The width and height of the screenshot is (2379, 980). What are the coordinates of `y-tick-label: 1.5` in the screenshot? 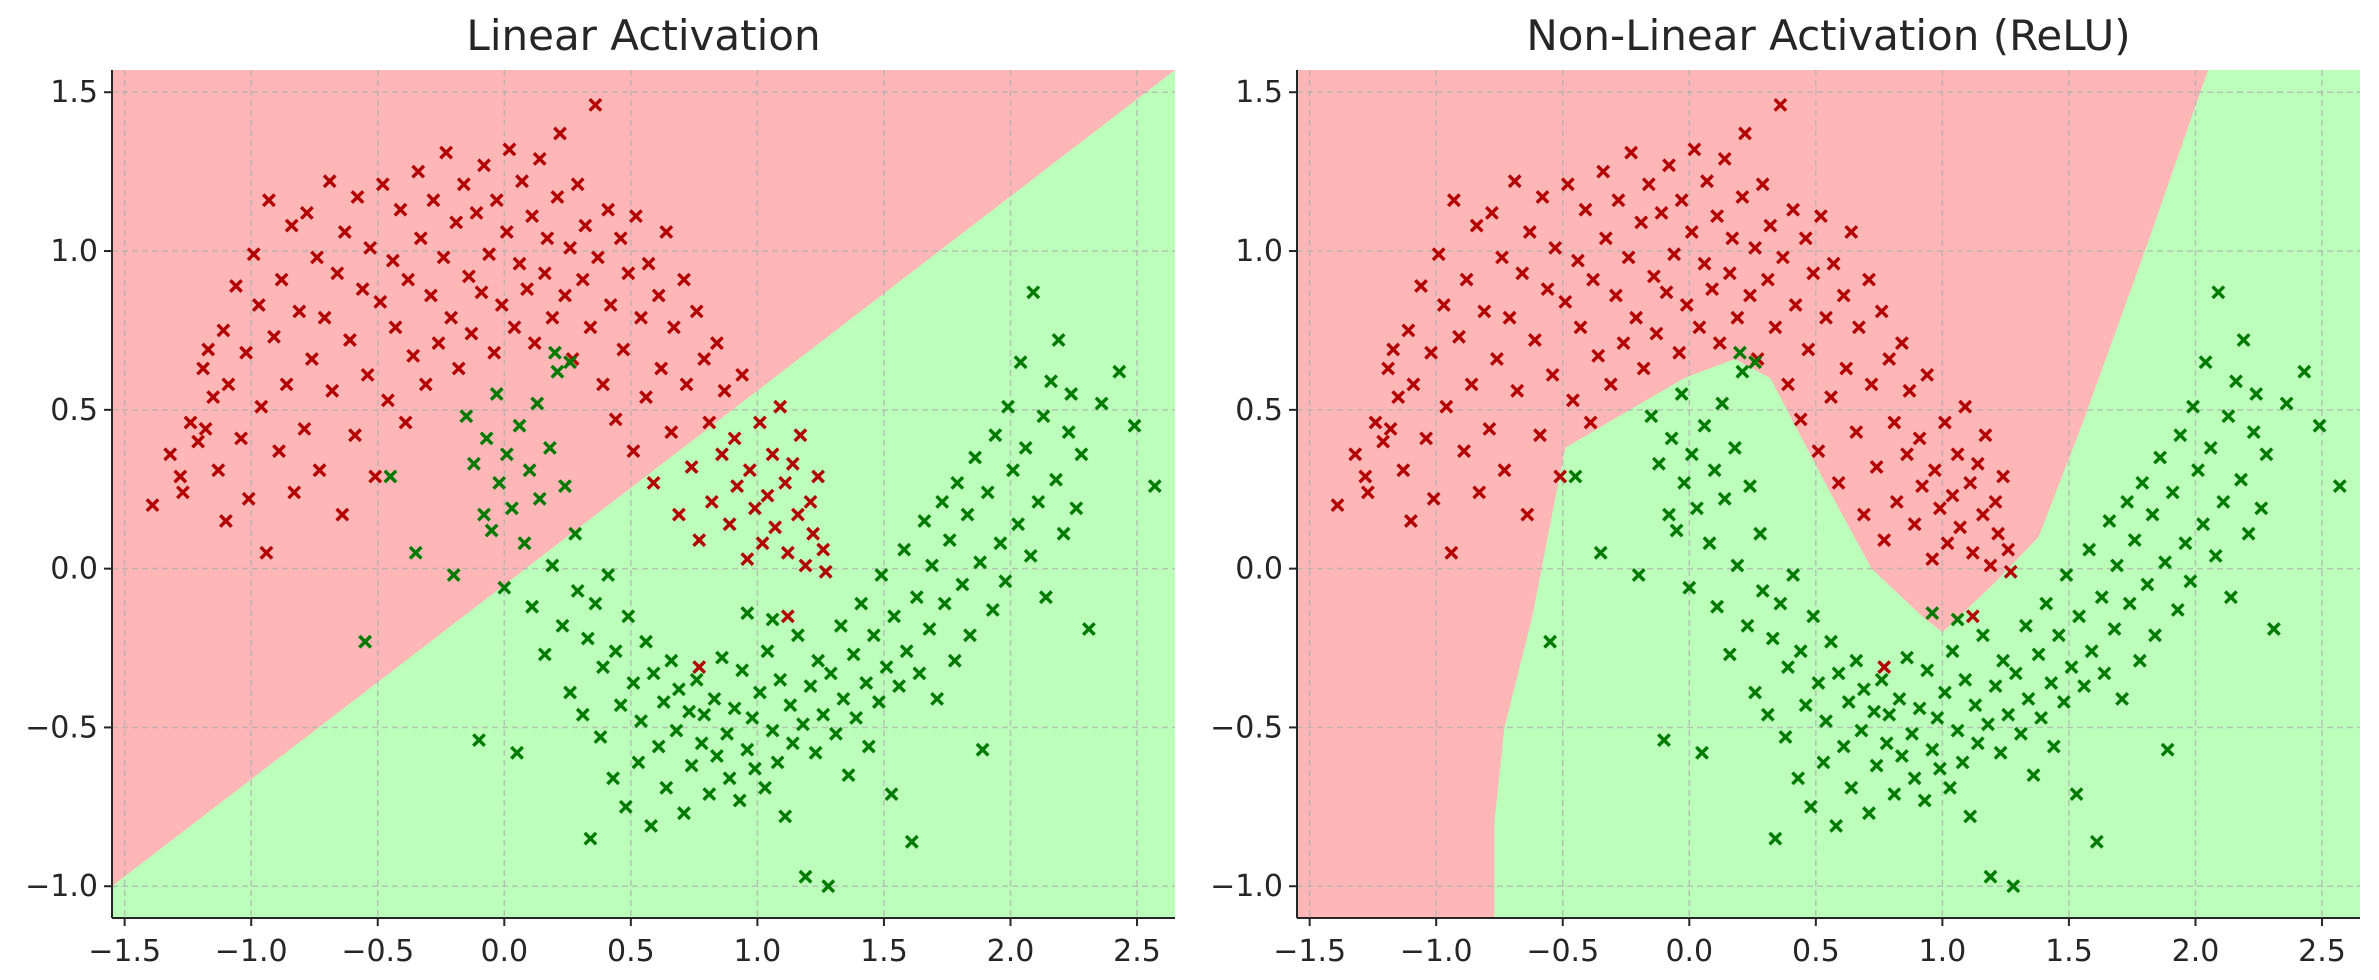 It's located at (1259, 92).